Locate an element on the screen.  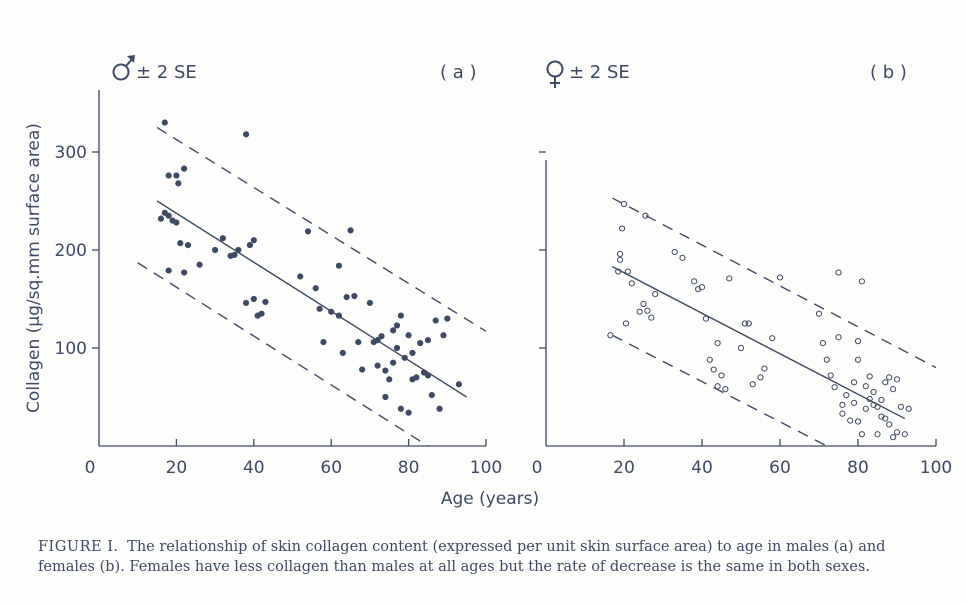
x-tick-label-b-100: 100 is located at coordinates (936, 468).